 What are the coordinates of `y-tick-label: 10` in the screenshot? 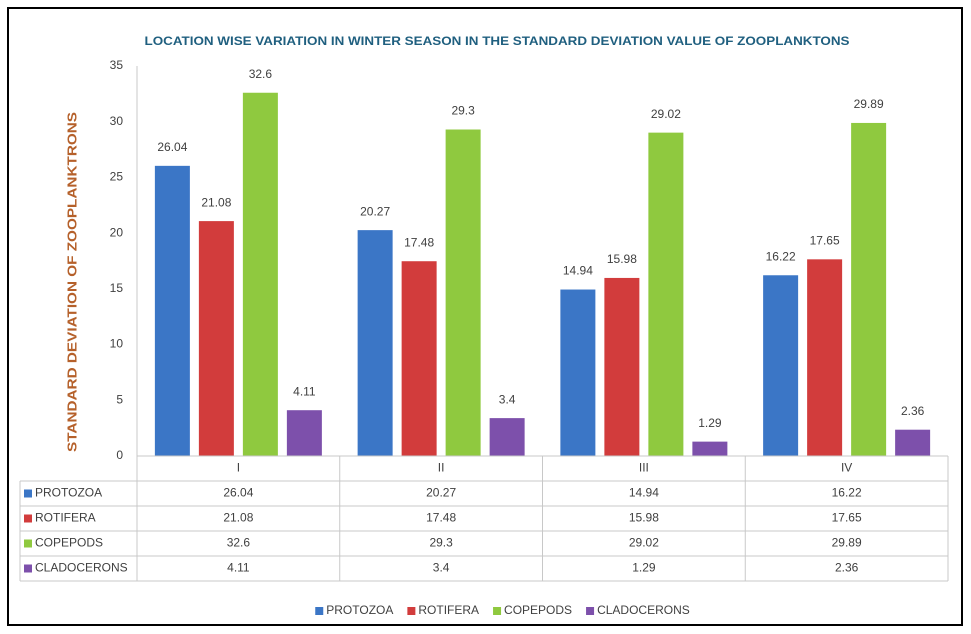 It's located at (117, 344).